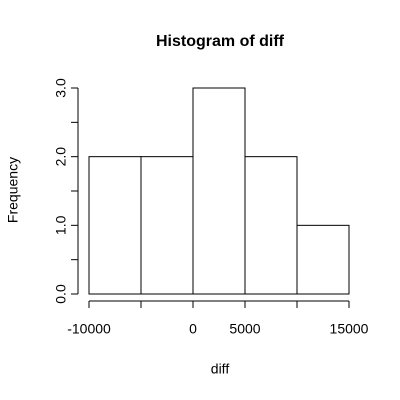 Image resolution: width=400 pixels, height=400 pixels. What do you see at coordinates (244, 329) in the screenshot?
I see `x-tick-label: 5000` at bounding box center [244, 329].